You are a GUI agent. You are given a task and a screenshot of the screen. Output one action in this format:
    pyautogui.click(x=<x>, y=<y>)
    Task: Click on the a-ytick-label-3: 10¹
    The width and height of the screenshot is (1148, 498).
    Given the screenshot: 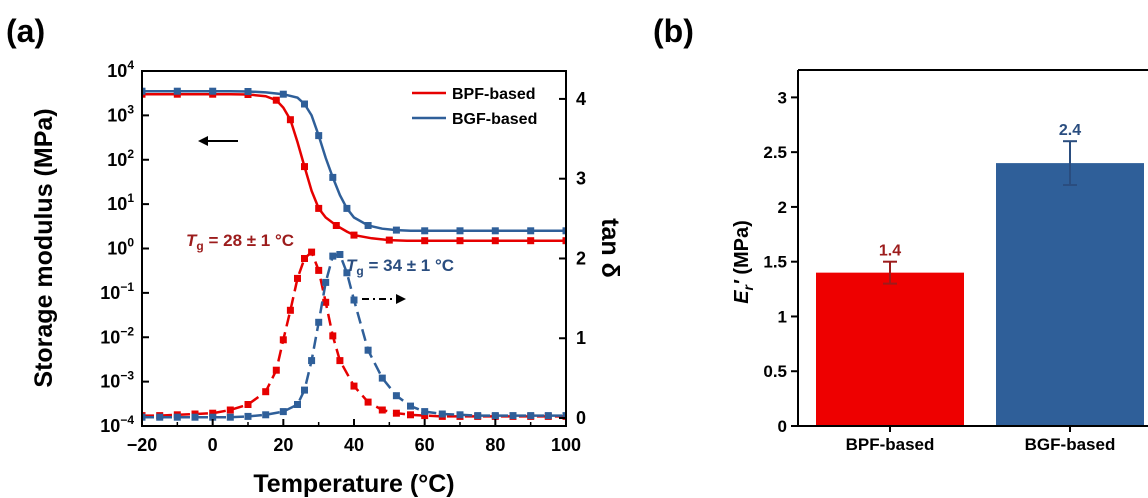 What is the action you would take?
    pyautogui.click(x=120, y=202)
    